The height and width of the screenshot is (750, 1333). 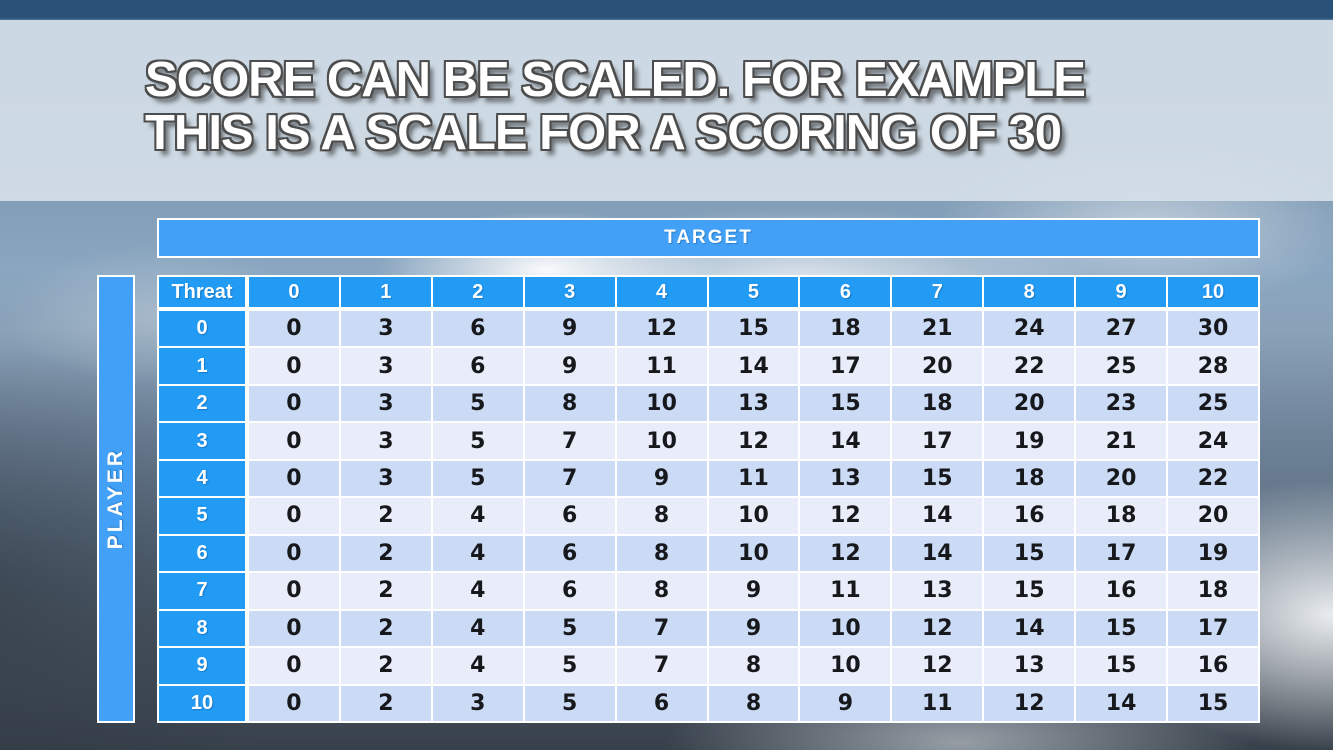 What do you see at coordinates (845, 293) in the screenshot?
I see `target-col-header-6: 6` at bounding box center [845, 293].